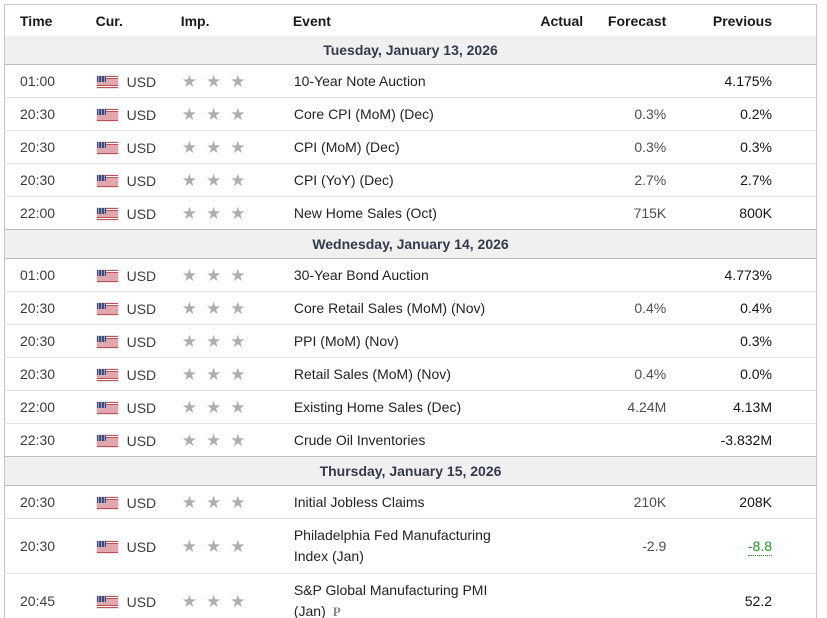  Describe the element at coordinates (630, 180) in the screenshot. I see `forecast-value: 2.7%` at that location.